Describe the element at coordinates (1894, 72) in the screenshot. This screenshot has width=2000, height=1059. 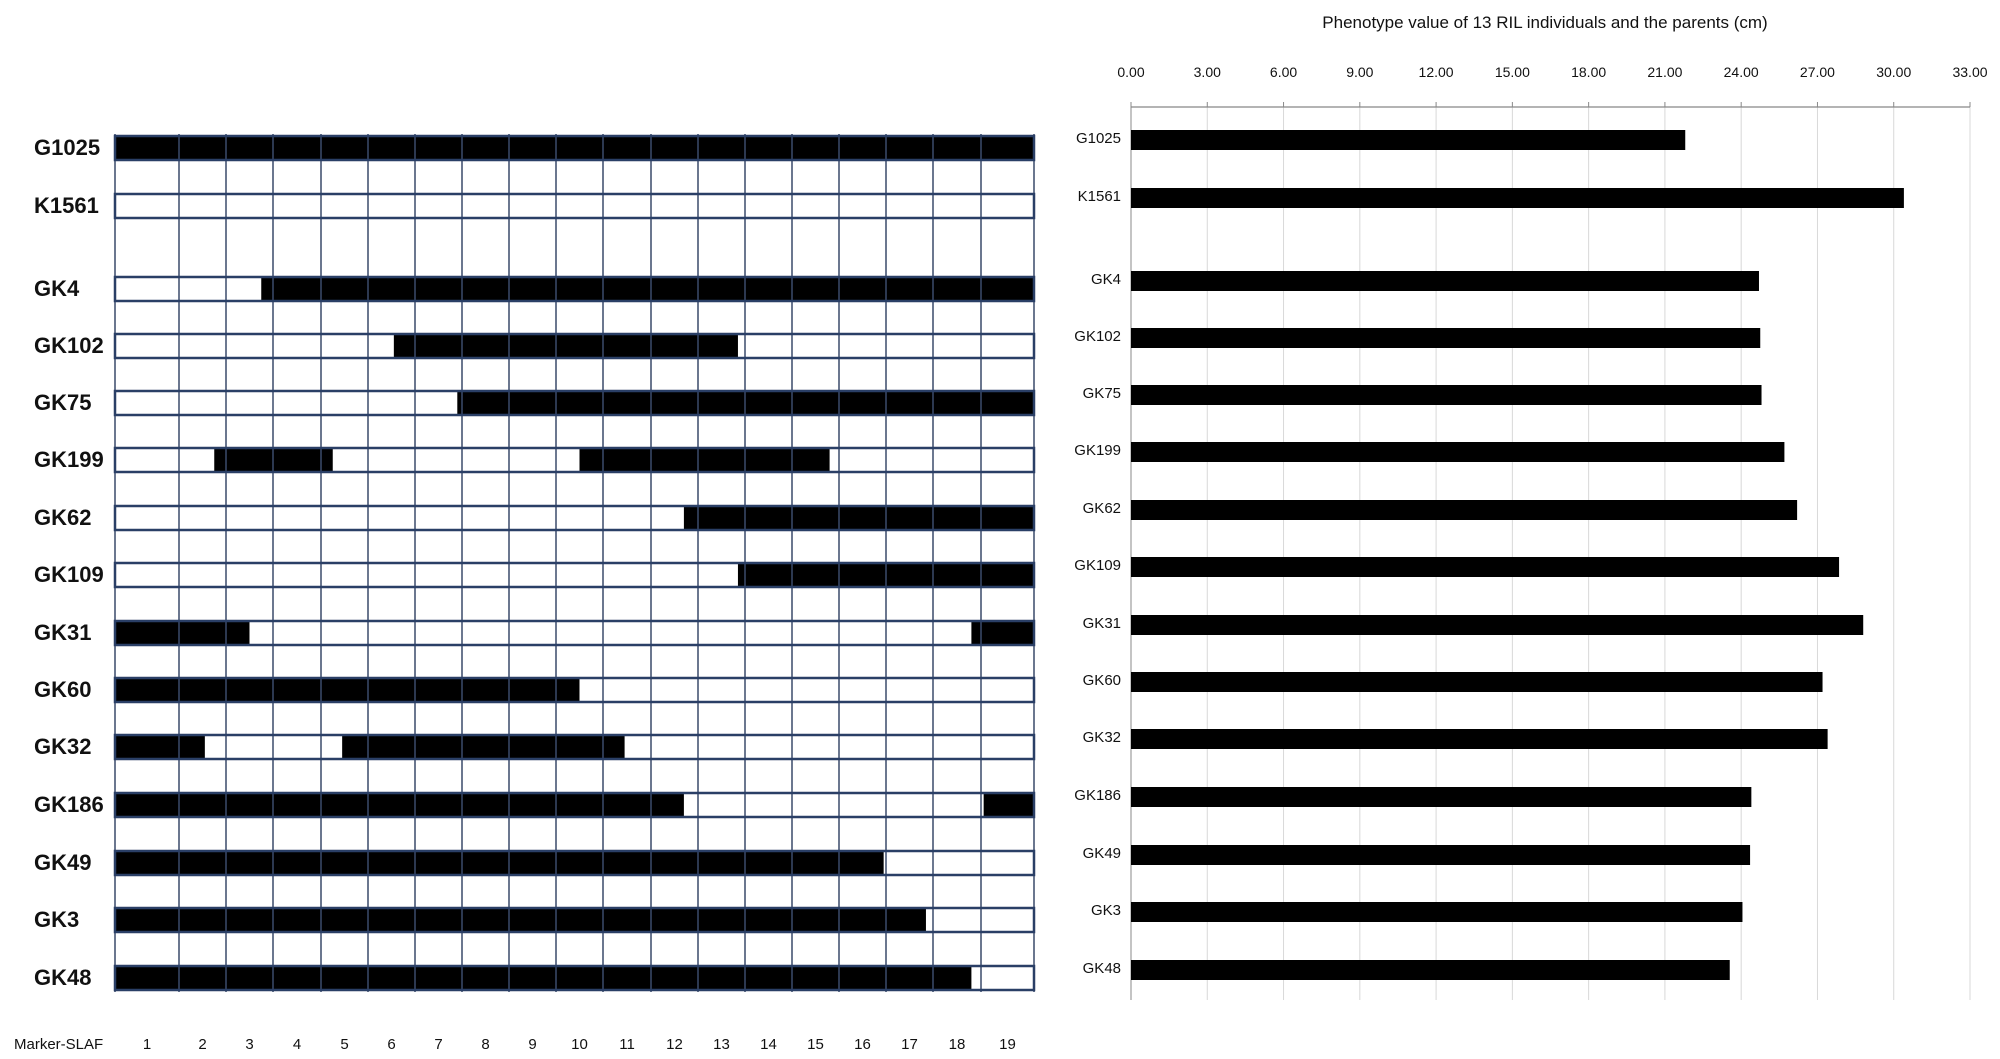
I see `x-tick-label: 30.00` at that location.